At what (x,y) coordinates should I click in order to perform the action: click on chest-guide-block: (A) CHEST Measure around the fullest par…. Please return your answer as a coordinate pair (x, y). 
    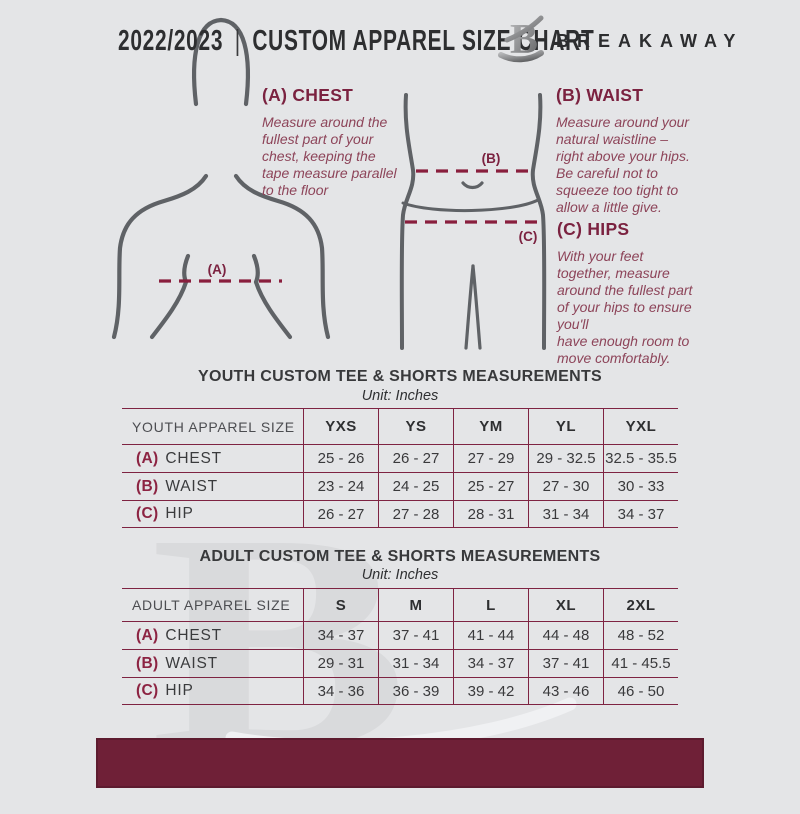
    Looking at the image, I should click on (337, 142).